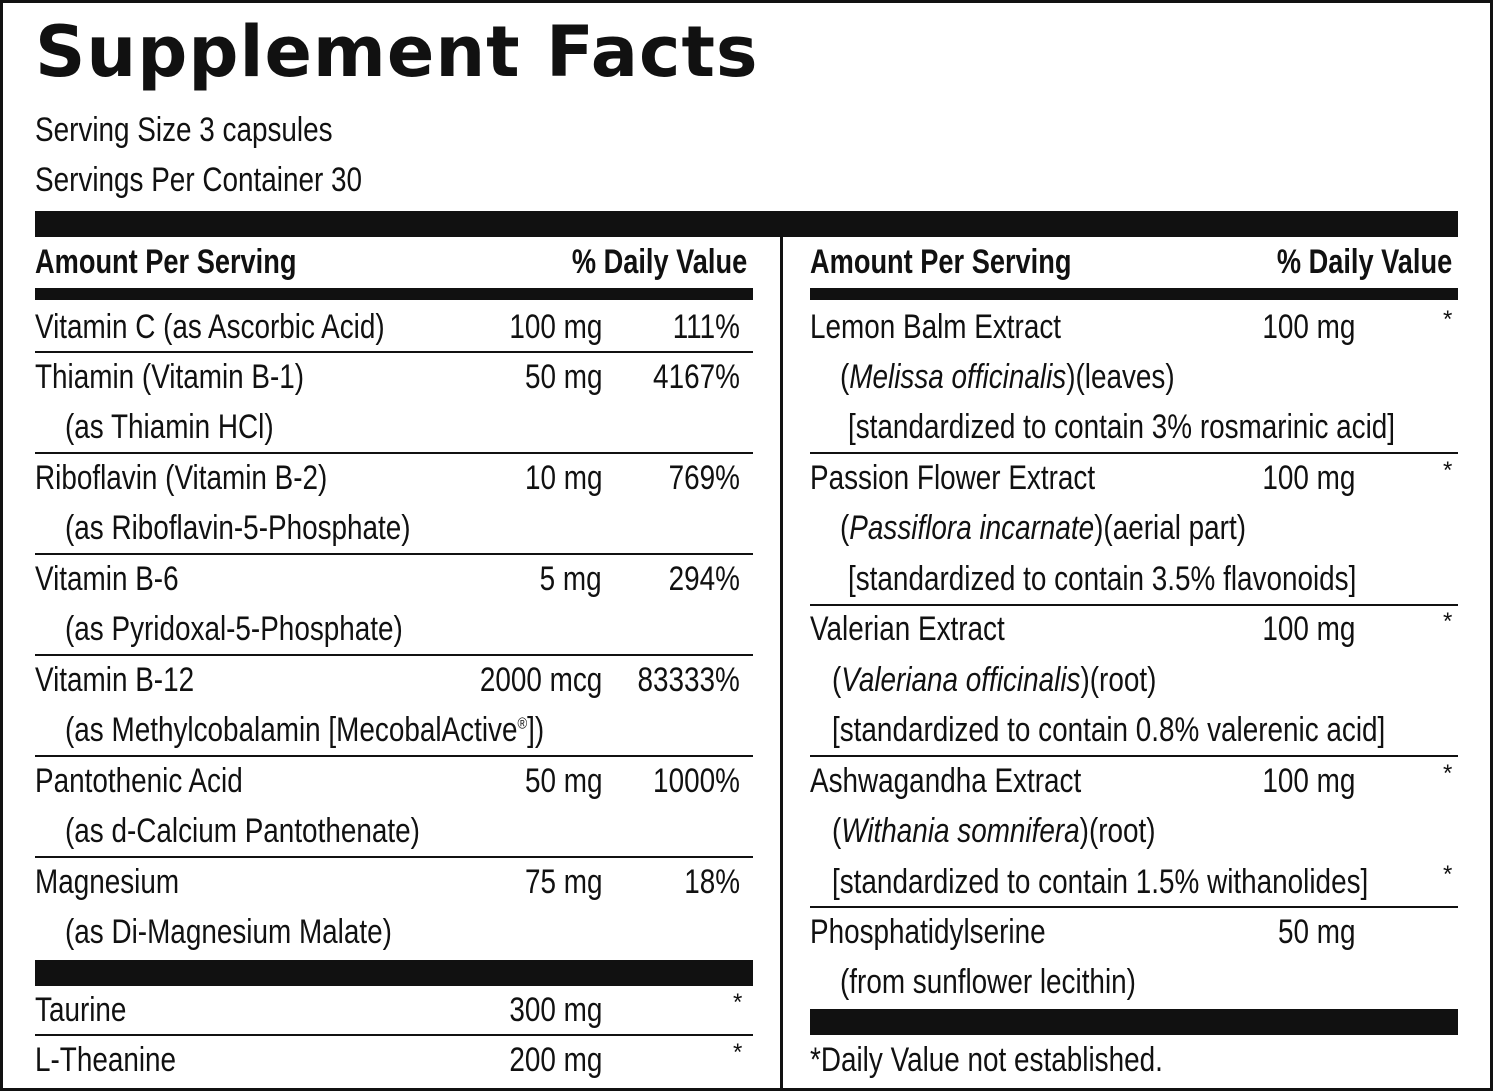  Describe the element at coordinates (139, 781) in the screenshot. I see `pantothenic-name: Pantothenic Acid` at that location.